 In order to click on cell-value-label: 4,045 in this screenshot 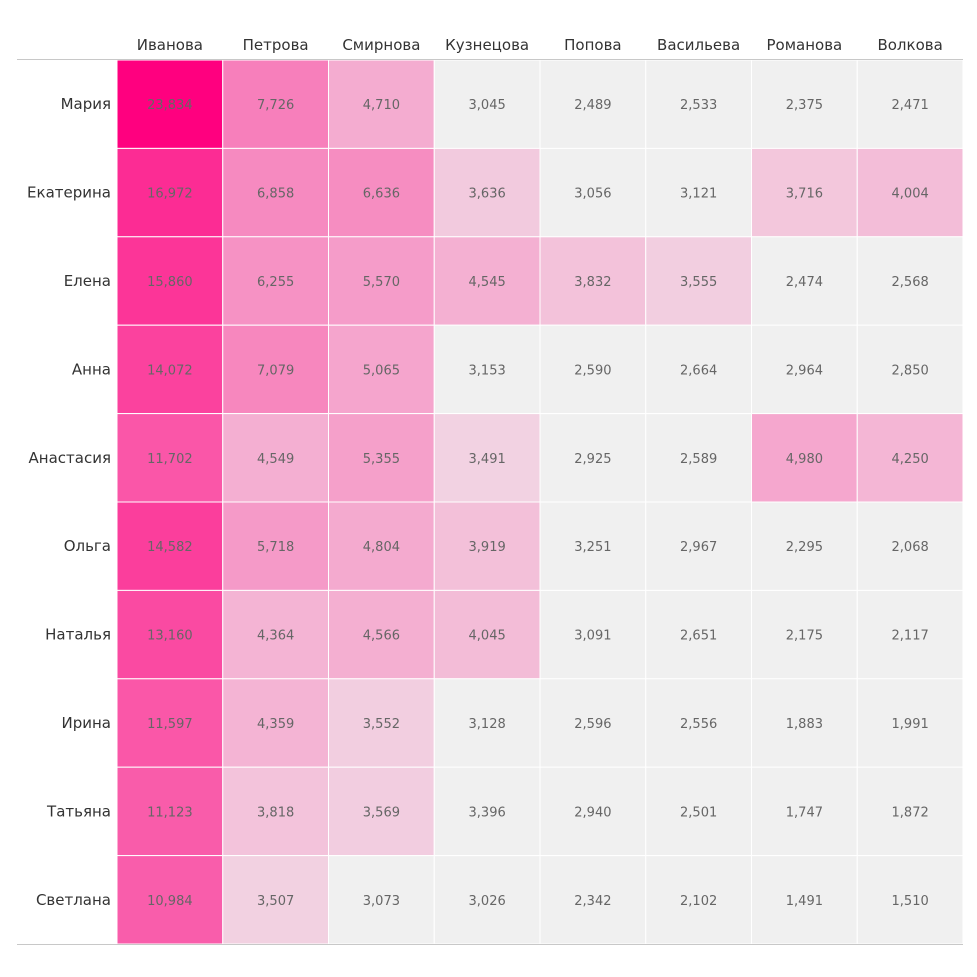, I will do `click(487, 636)`.